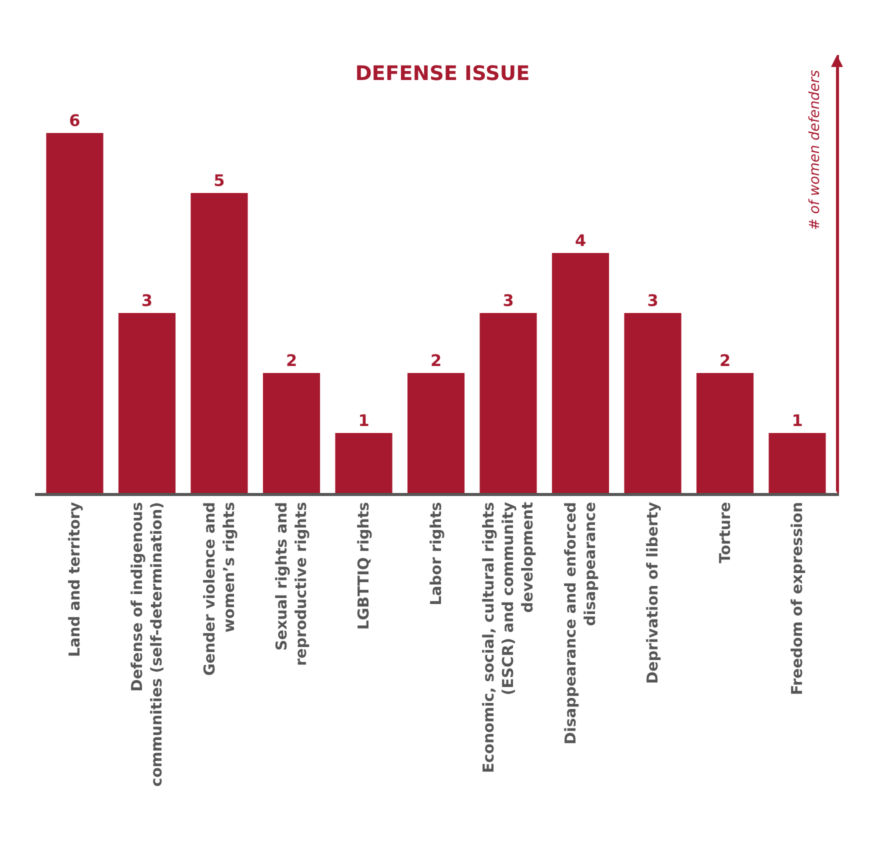  Describe the element at coordinates (219, 180) in the screenshot. I see `data-label: 5` at that location.